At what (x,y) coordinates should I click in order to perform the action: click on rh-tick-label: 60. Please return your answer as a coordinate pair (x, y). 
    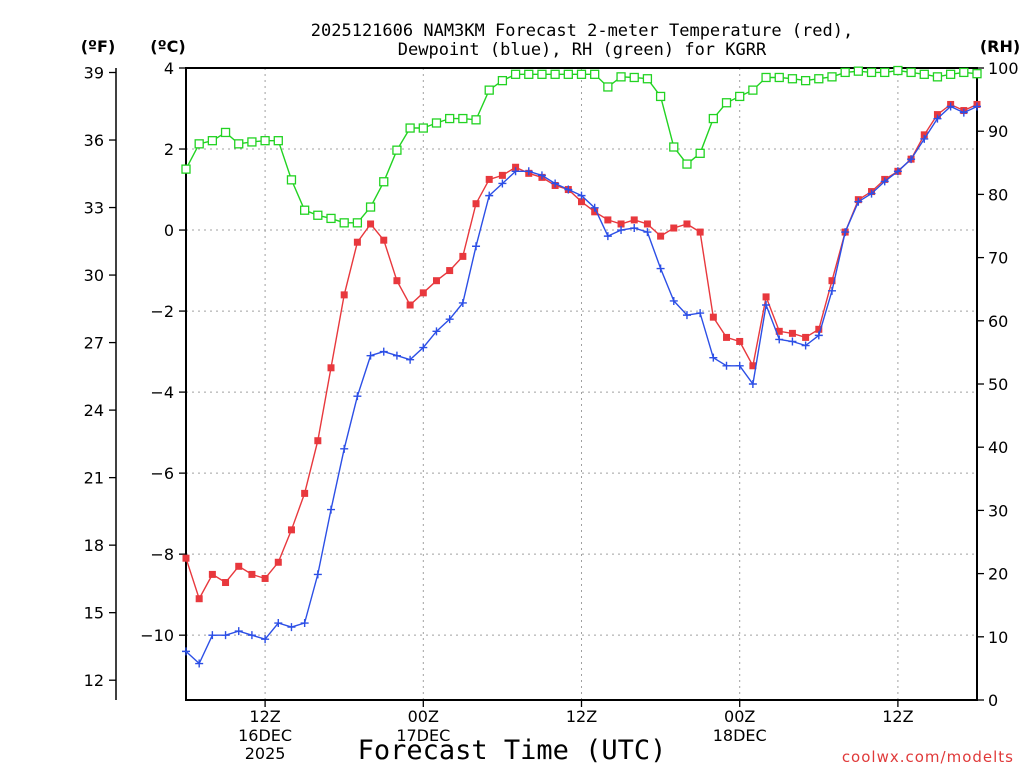
    Looking at the image, I should click on (998, 321).